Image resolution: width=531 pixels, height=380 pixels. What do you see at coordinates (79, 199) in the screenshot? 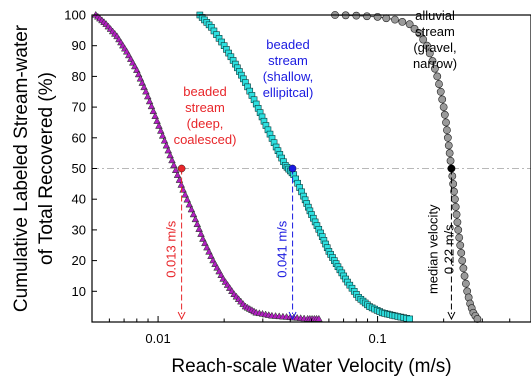
I see `y-tick-label: 40` at bounding box center [79, 199].